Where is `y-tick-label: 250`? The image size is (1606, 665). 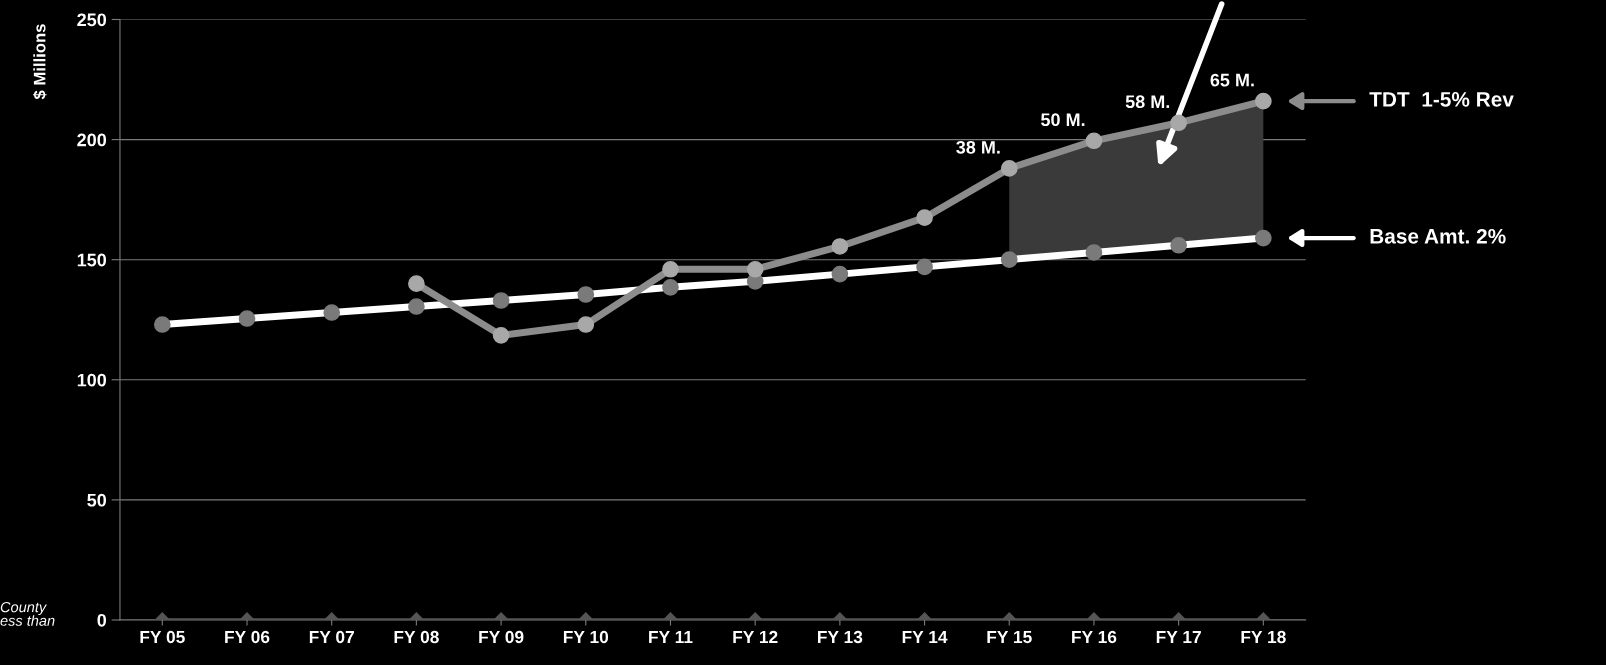
y-tick-label: 250 is located at coordinates (92, 20).